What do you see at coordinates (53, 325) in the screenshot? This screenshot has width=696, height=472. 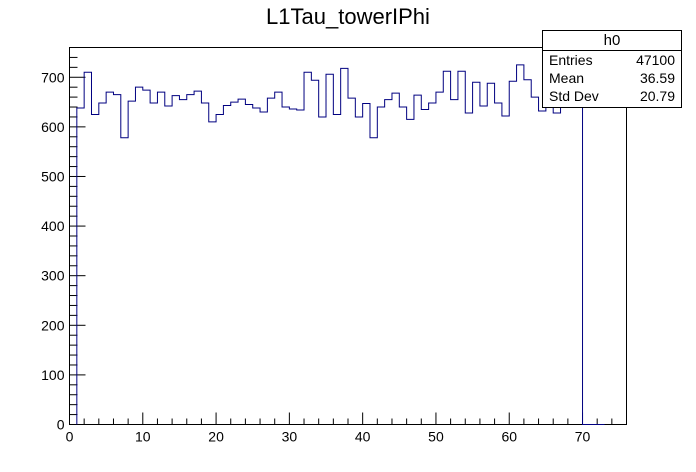 I see `y-tick-label: 200` at bounding box center [53, 325].